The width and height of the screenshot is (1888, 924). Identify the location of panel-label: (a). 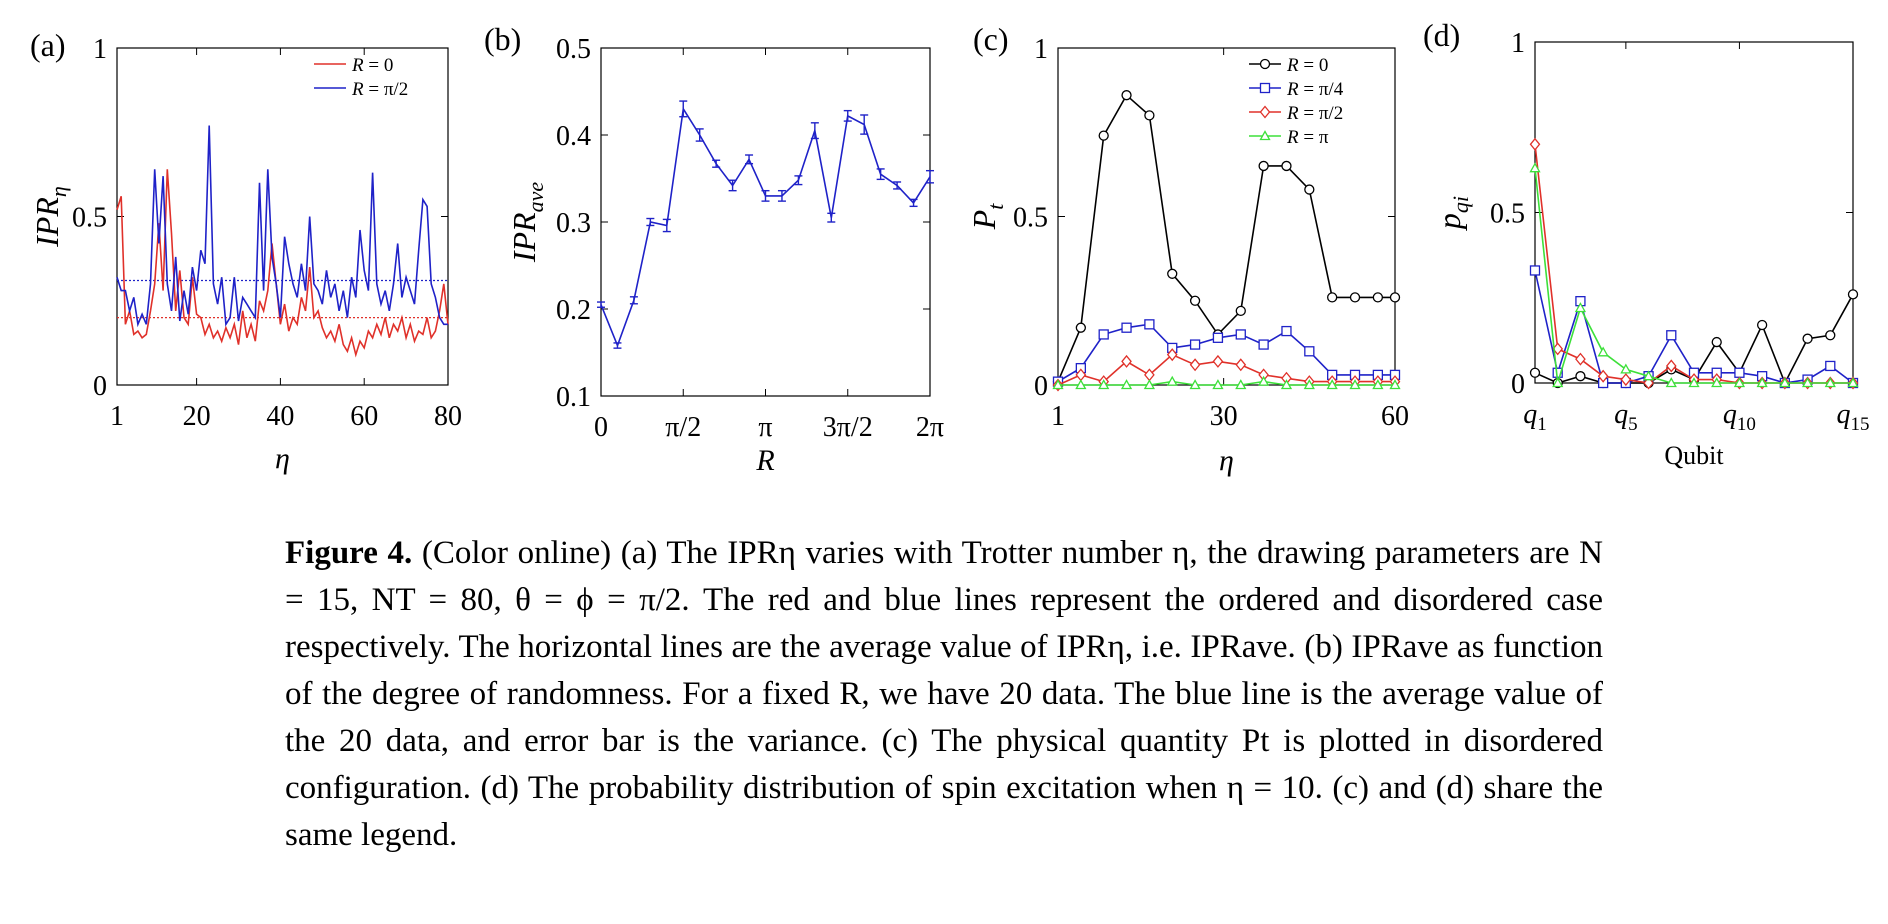
(48, 45).